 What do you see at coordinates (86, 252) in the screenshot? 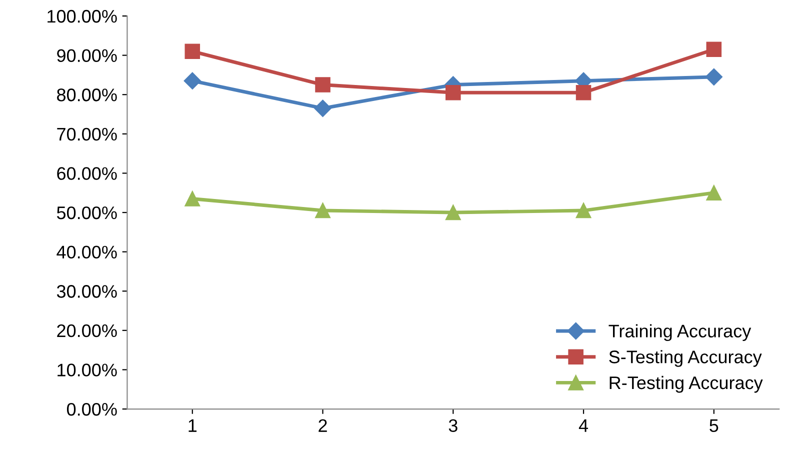
I see `y-tick-label: 40.00%` at bounding box center [86, 252].